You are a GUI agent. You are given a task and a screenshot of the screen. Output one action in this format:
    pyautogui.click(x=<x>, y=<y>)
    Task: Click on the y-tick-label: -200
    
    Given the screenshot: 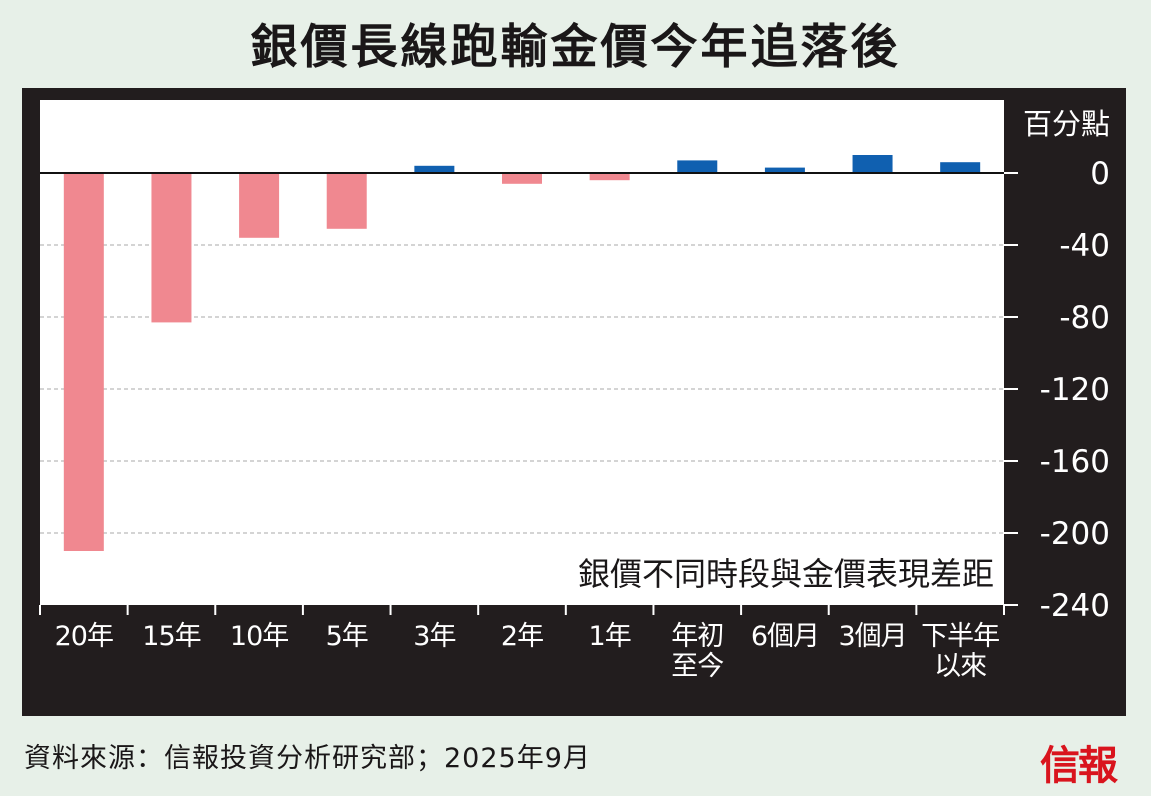 What is the action you would take?
    pyautogui.click(x=1075, y=534)
    